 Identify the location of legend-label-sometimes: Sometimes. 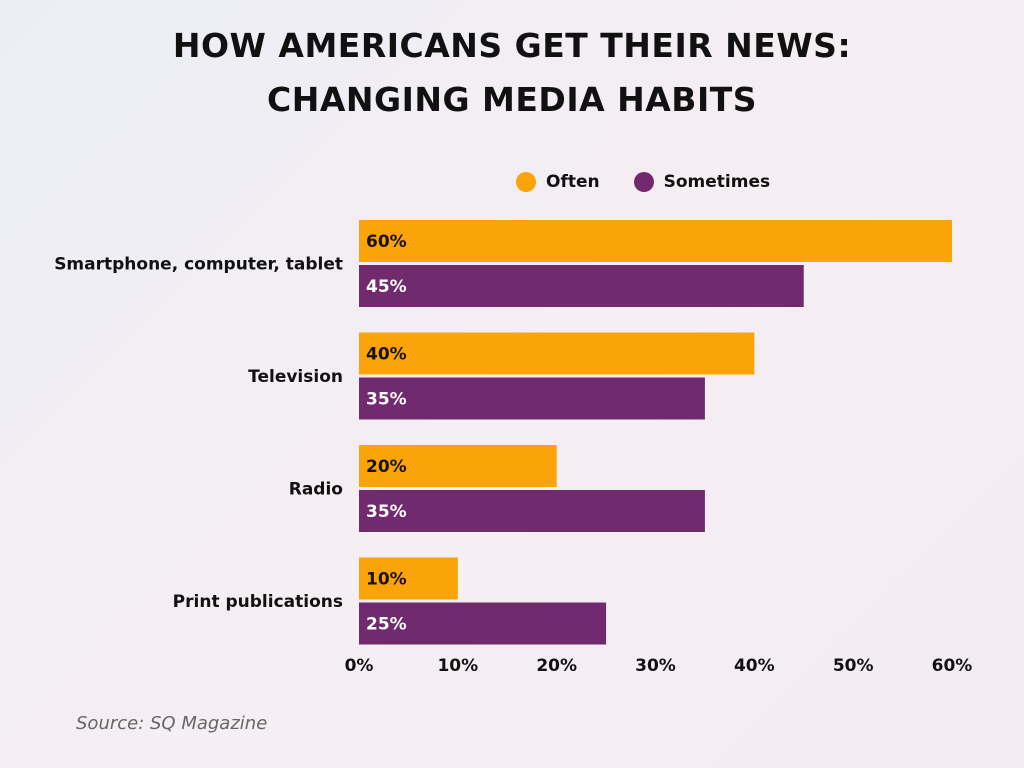
(717, 182).